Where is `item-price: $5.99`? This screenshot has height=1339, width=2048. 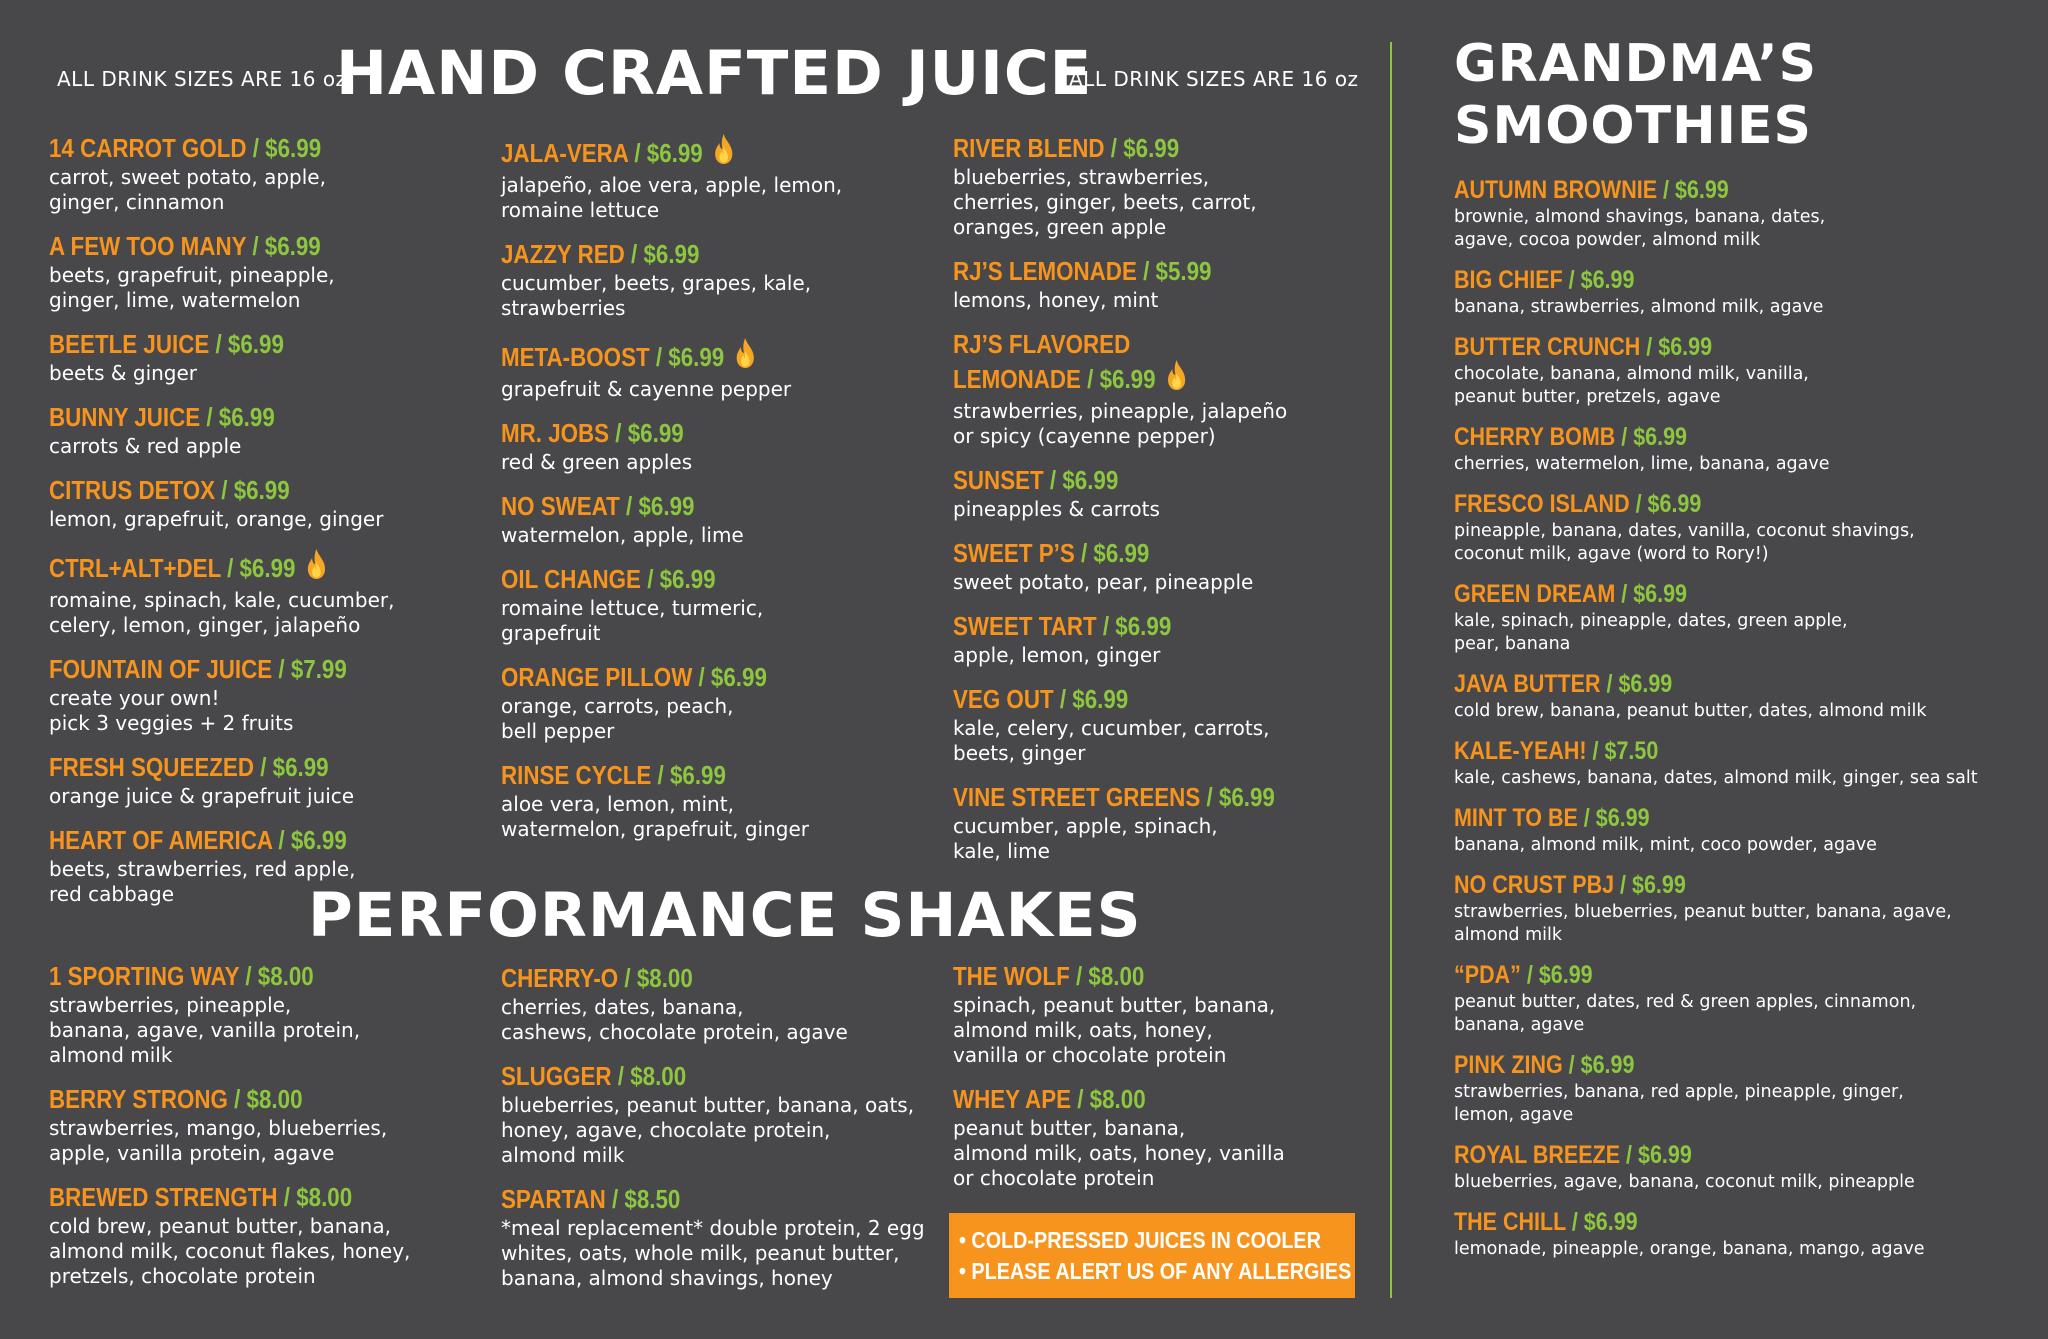 item-price: $5.99 is located at coordinates (1183, 271).